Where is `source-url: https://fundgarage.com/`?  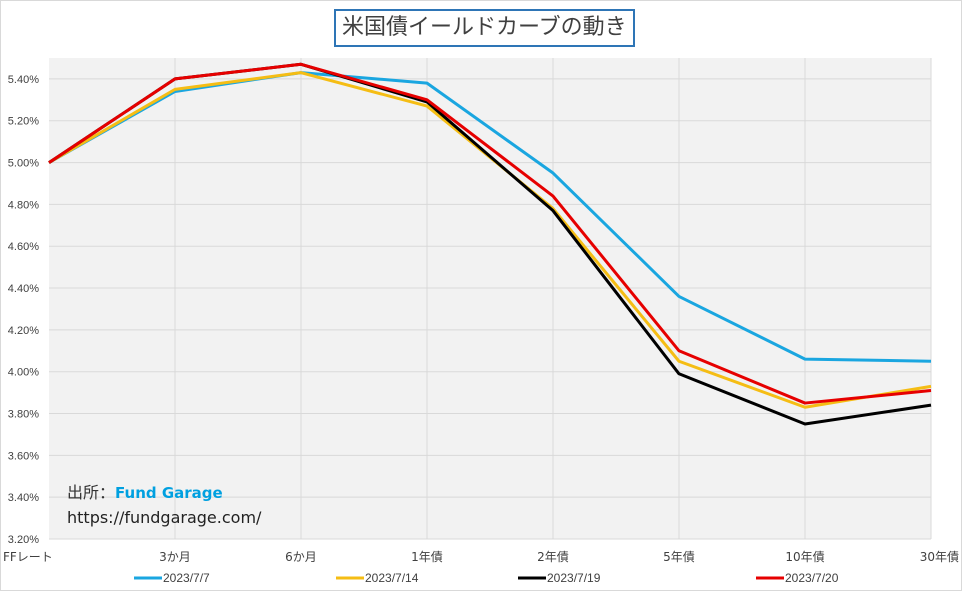 source-url: https://fundgarage.com/ is located at coordinates (164, 517).